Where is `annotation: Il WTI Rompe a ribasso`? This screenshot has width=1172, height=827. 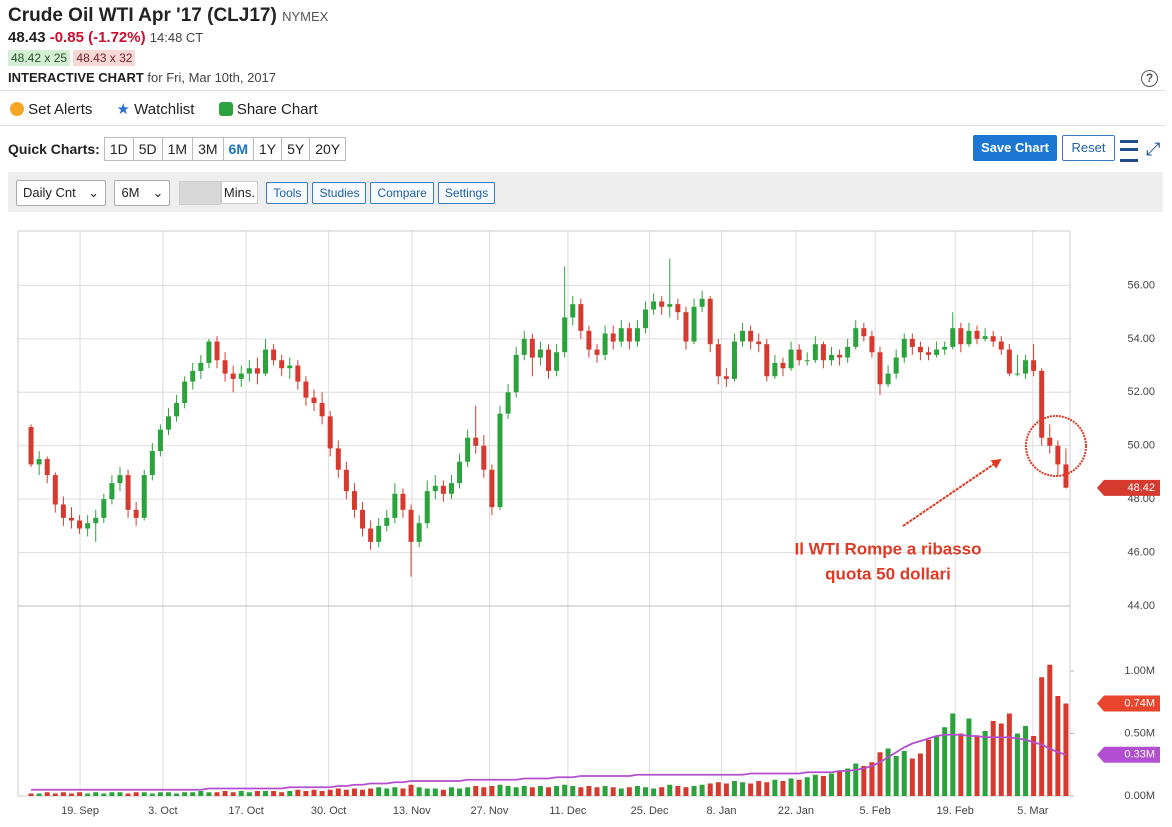 annotation: Il WTI Rompe a ribasso is located at coordinates (887, 548).